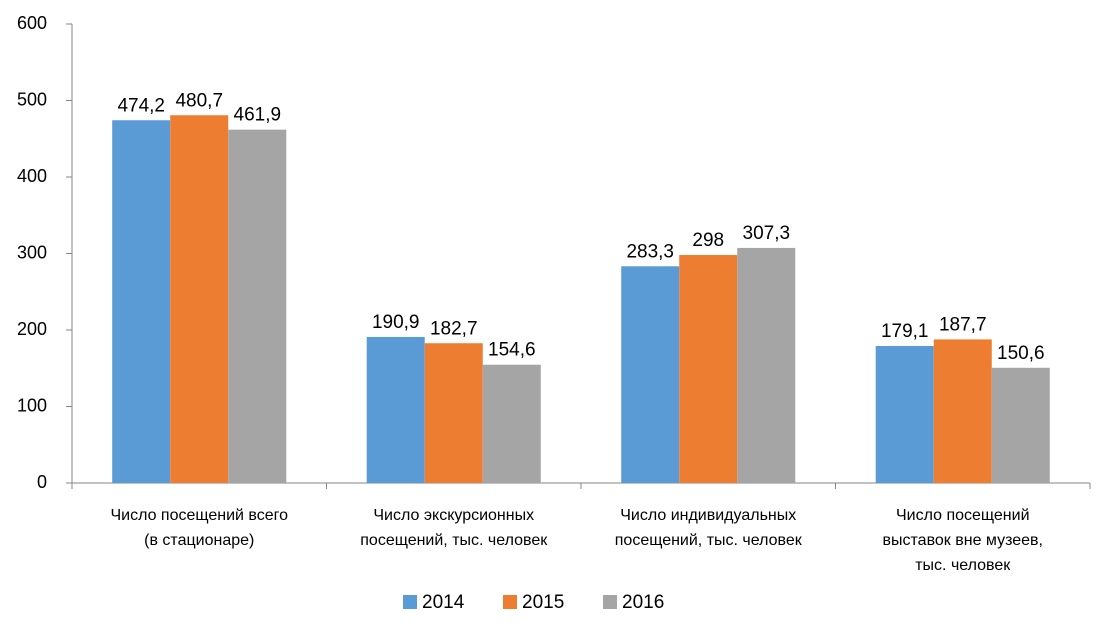 The image size is (1106, 637). I want to click on value-label: 474,2, so click(141, 105).